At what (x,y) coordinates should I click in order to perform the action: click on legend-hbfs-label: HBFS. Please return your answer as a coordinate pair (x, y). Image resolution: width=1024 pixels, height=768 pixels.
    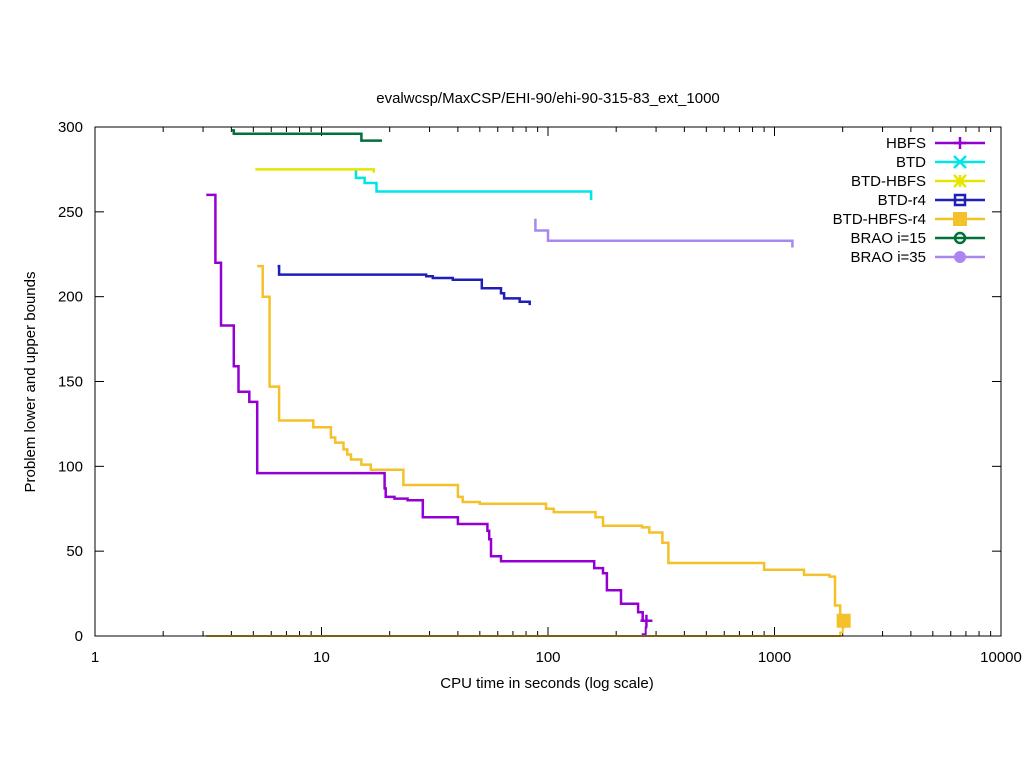
    Looking at the image, I should click on (906, 143).